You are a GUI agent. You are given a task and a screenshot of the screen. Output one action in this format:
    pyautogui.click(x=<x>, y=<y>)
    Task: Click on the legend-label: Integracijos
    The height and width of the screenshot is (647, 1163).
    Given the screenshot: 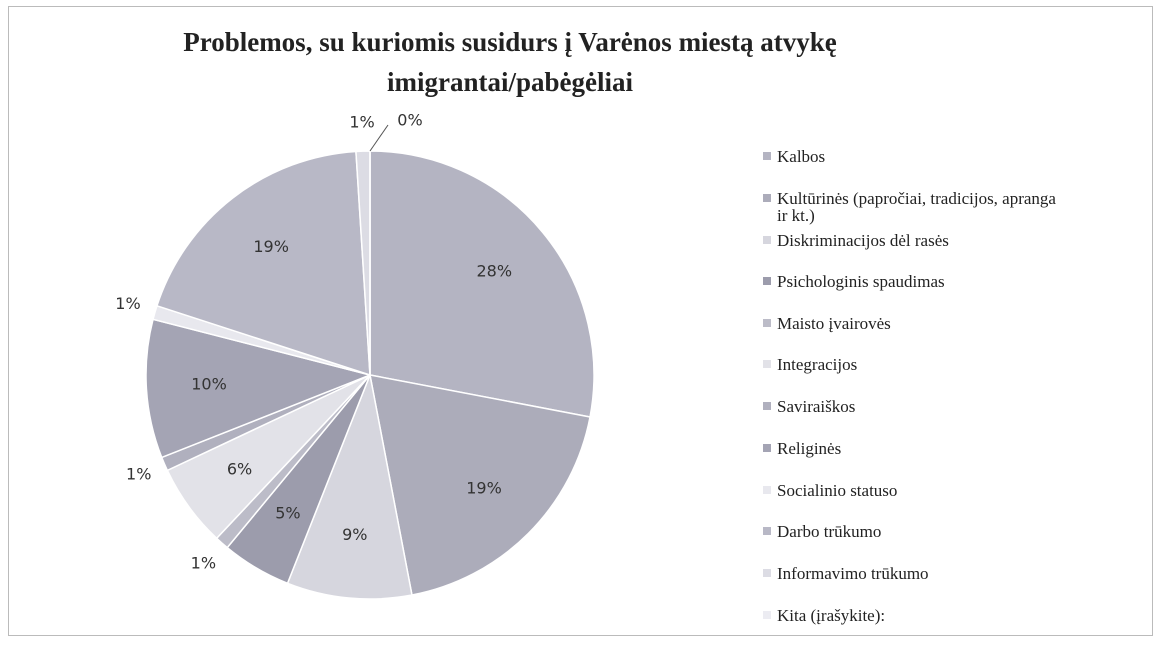 What is the action you would take?
    pyautogui.click(x=817, y=364)
    